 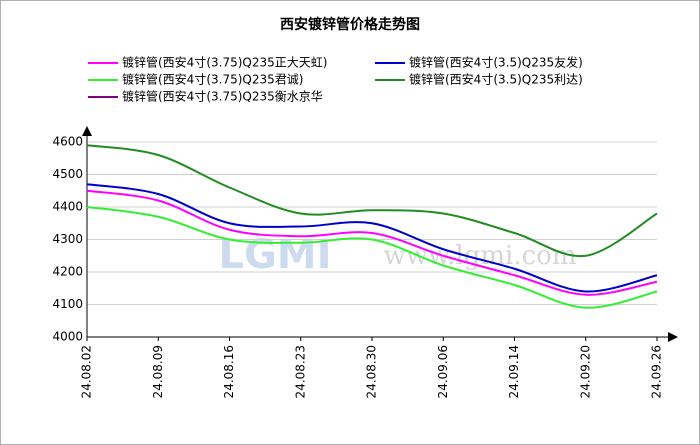 I want to click on x-tick-label: 24.09.20, so click(x=585, y=371).